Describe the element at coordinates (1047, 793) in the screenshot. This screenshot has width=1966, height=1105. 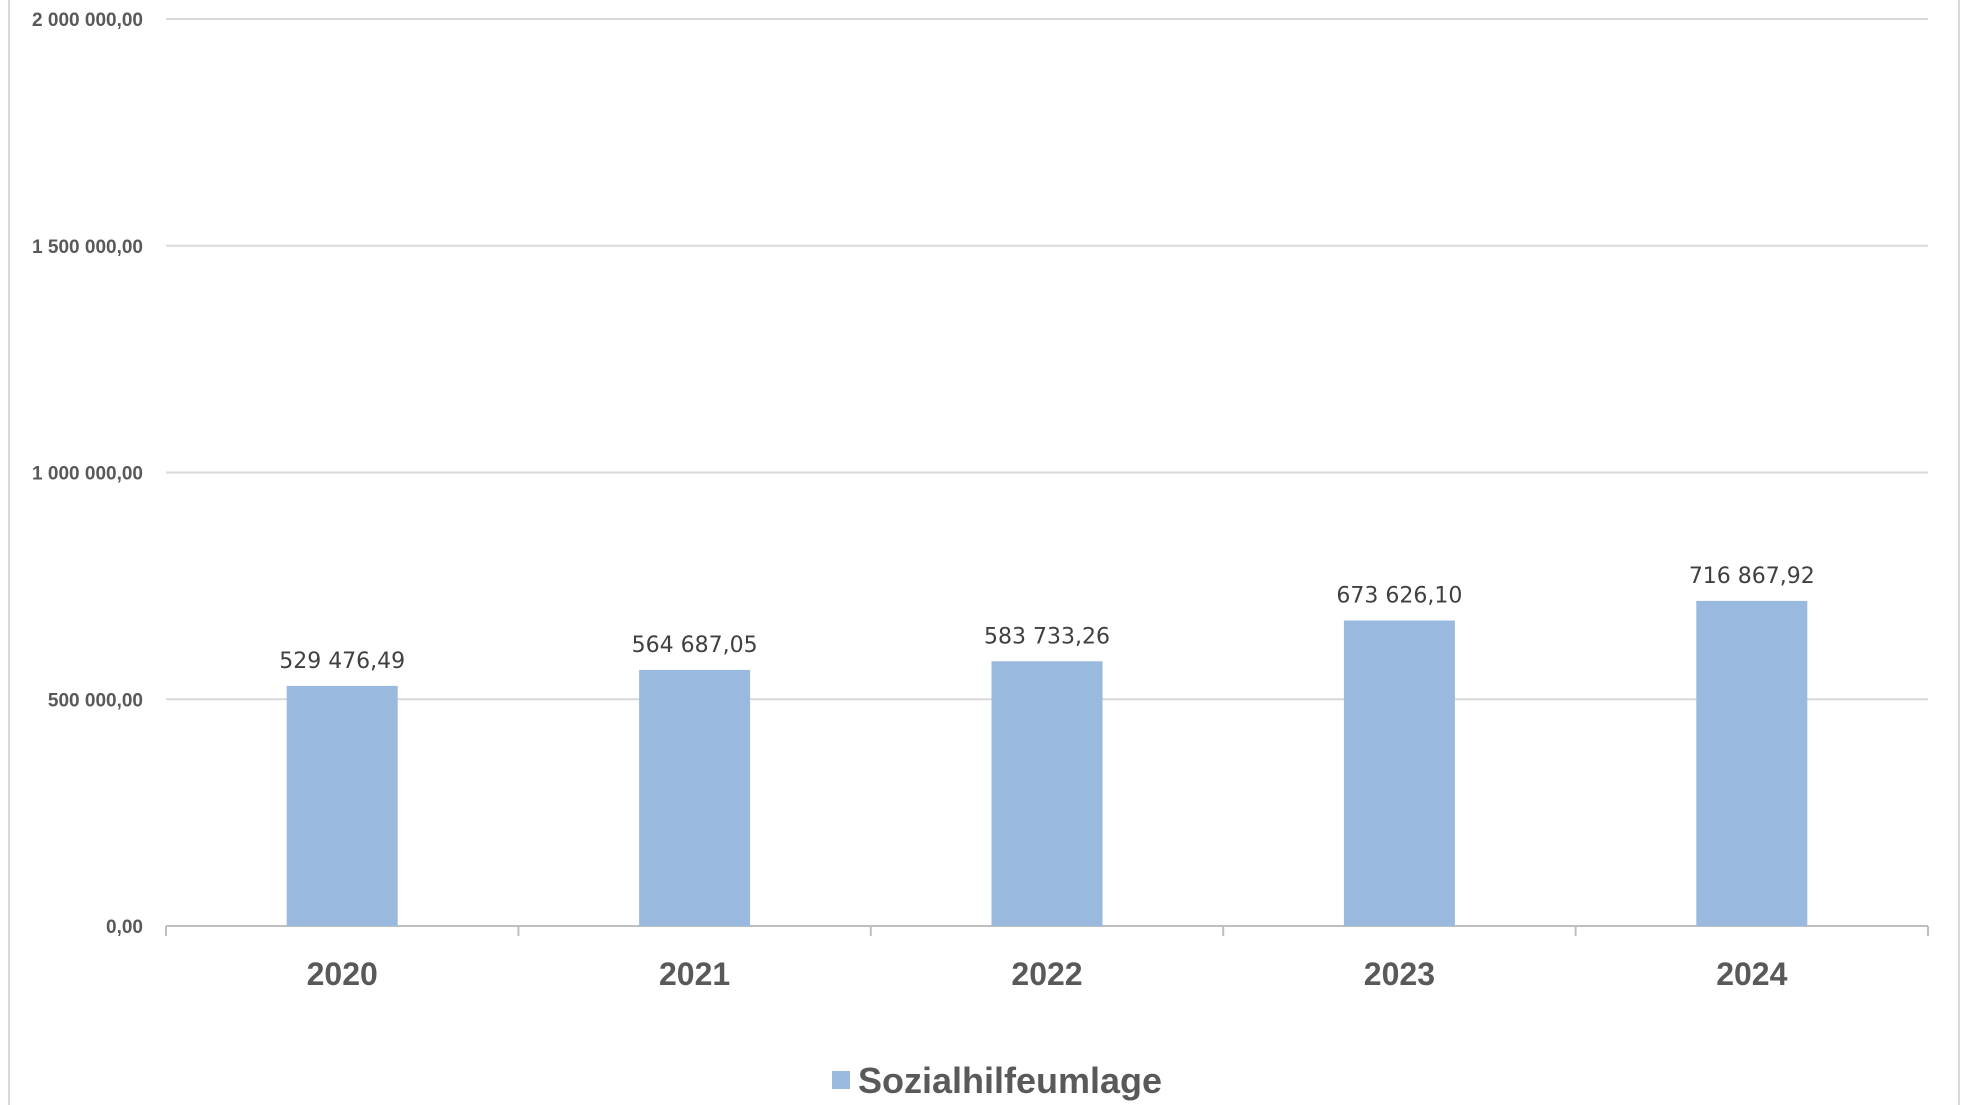
I see `bar-2022` at that location.